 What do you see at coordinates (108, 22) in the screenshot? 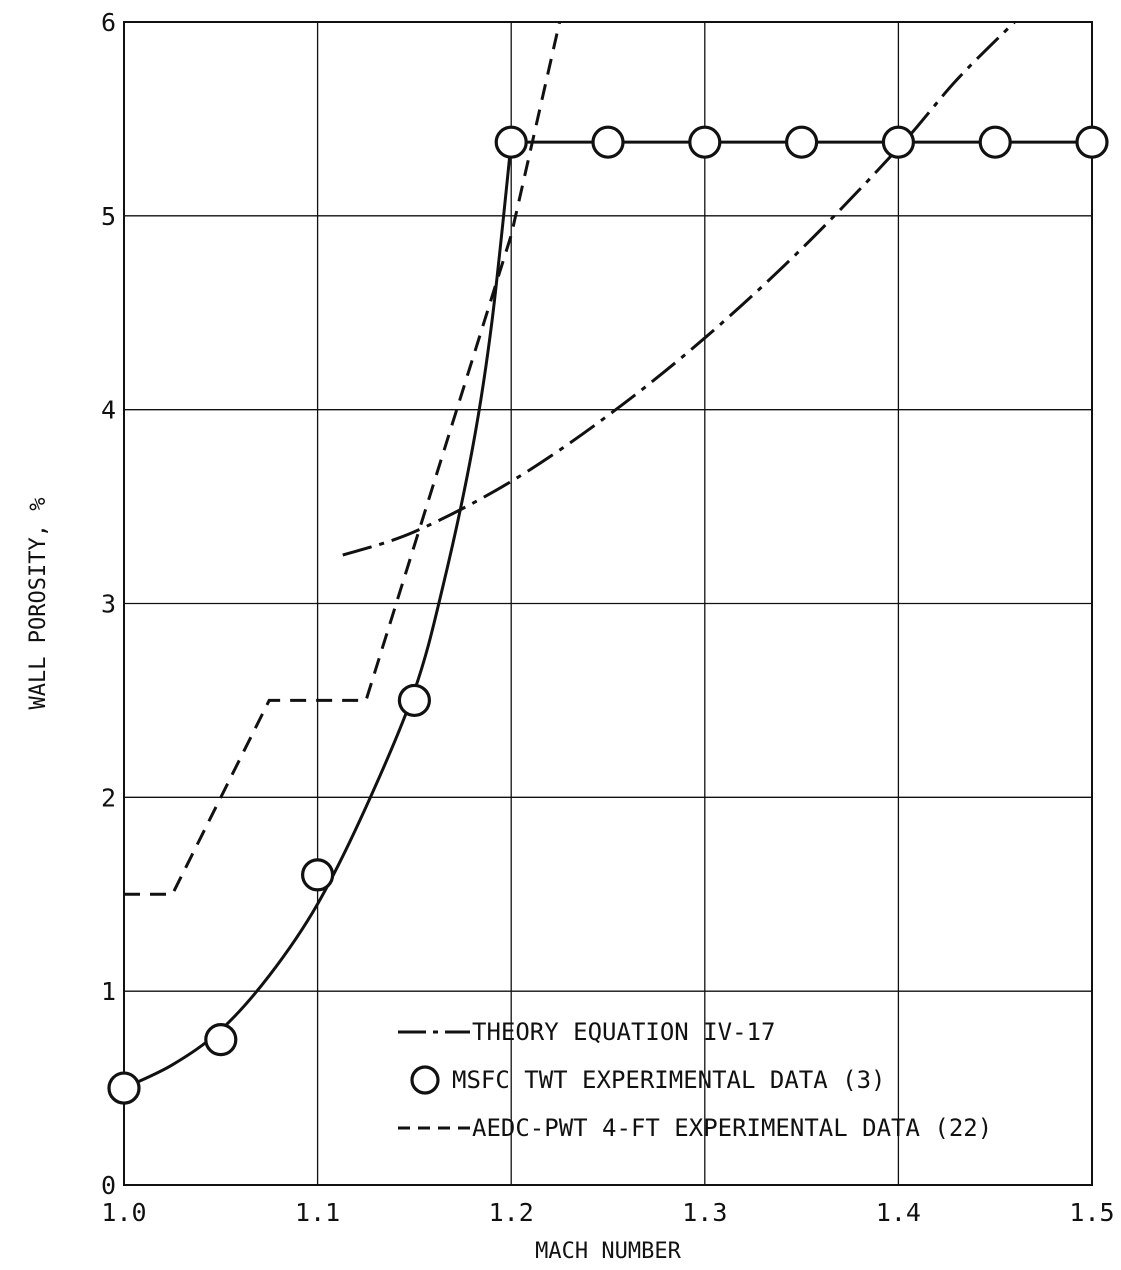
I see `y-tick-label: 6` at bounding box center [108, 22].